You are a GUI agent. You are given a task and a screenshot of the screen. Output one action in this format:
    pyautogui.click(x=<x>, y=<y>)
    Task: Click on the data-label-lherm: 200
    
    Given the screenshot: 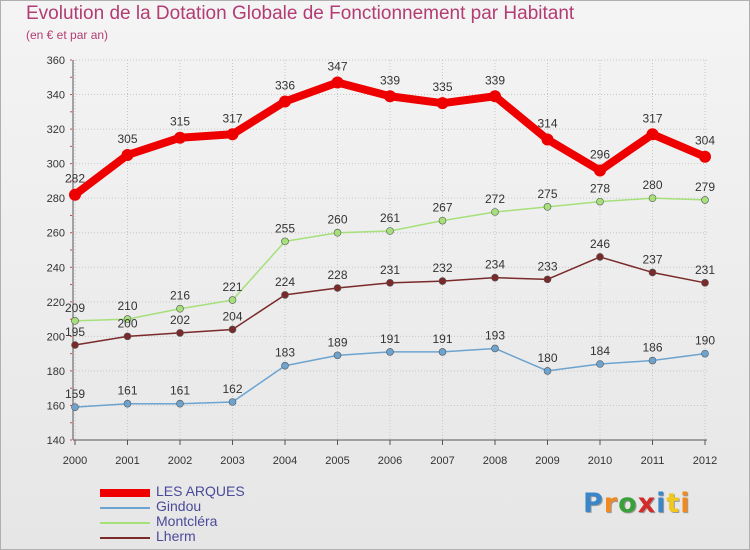 What is the action you would take?
    pyautogui.click(x=127, y=323)
    